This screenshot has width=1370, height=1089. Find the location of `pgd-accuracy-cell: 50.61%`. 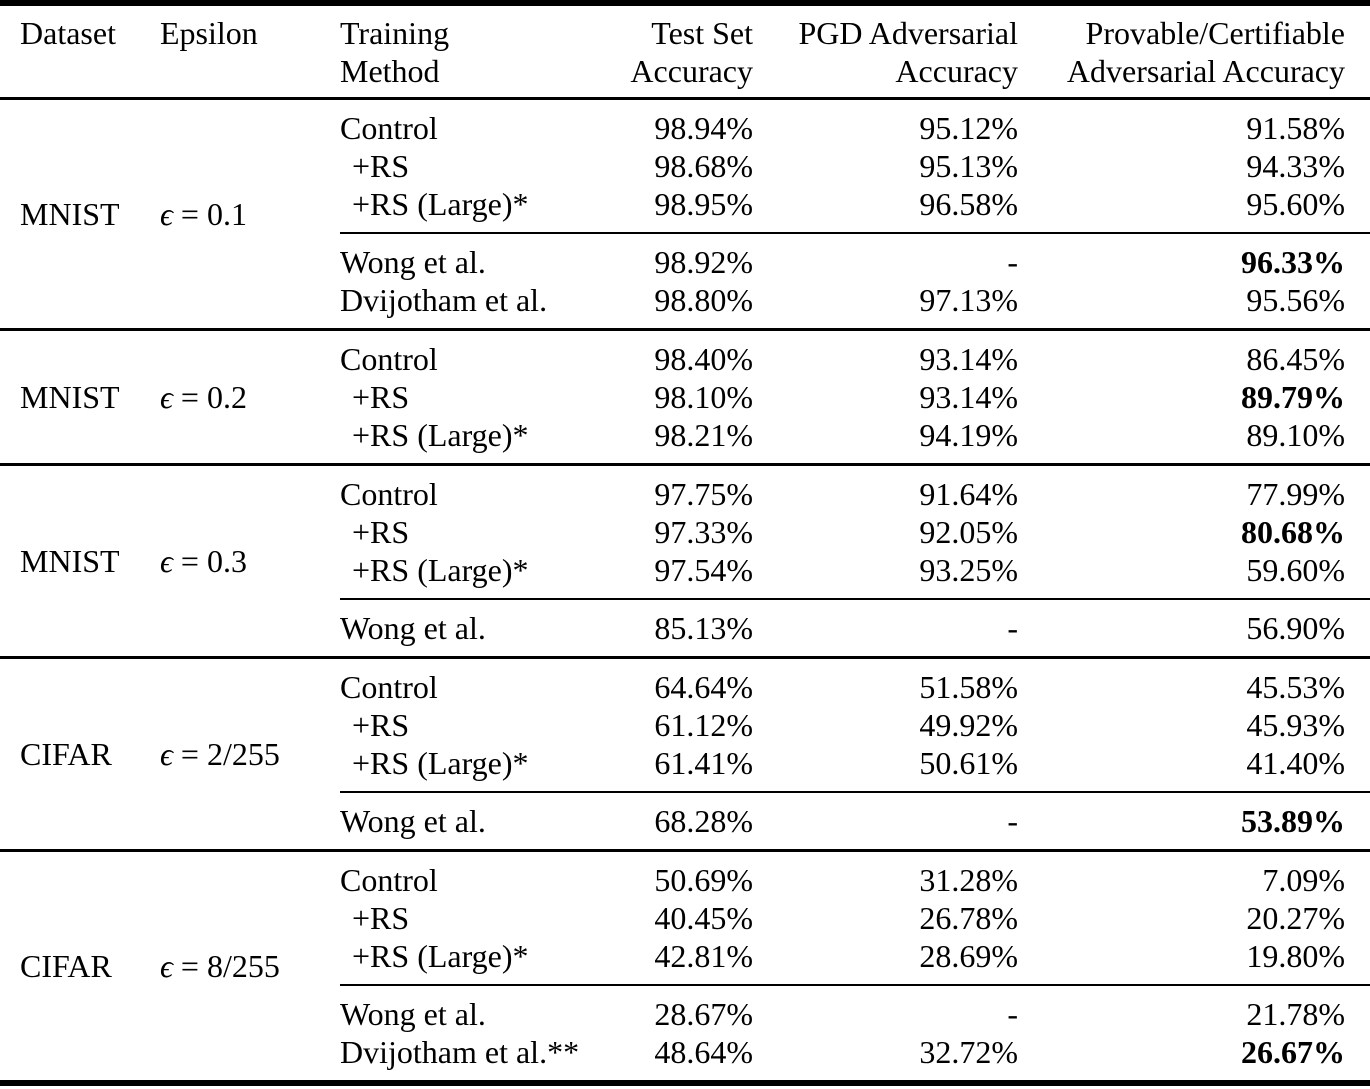

pgd-accuracy-cell: 50.61% is located at coordinates (968, 763).